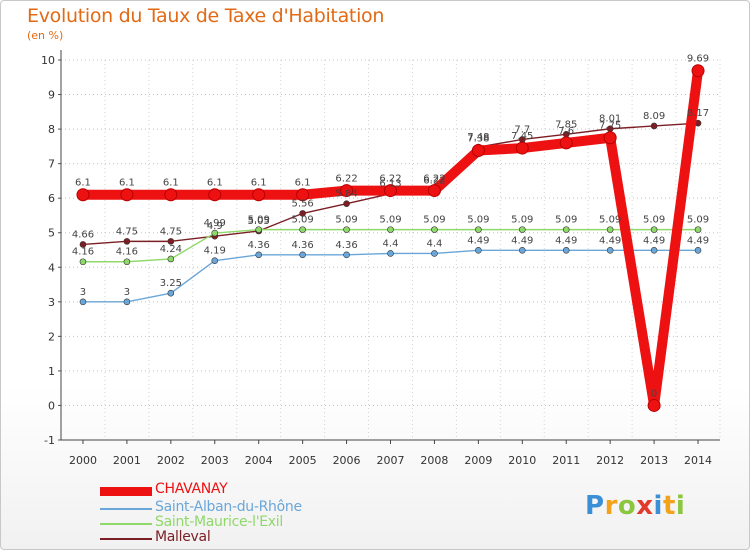  Describe the element at coordinates (669, 506) in the screenshot. I see `logo-letter: t` at that location.